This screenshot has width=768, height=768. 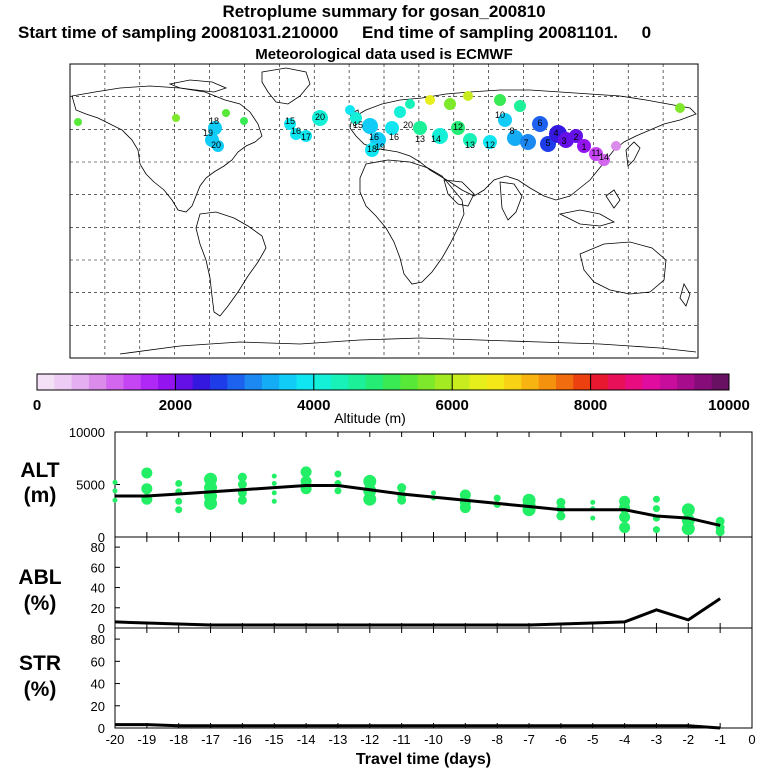 I want to click on x-tick-label: 0, so click(x=751, y=739).